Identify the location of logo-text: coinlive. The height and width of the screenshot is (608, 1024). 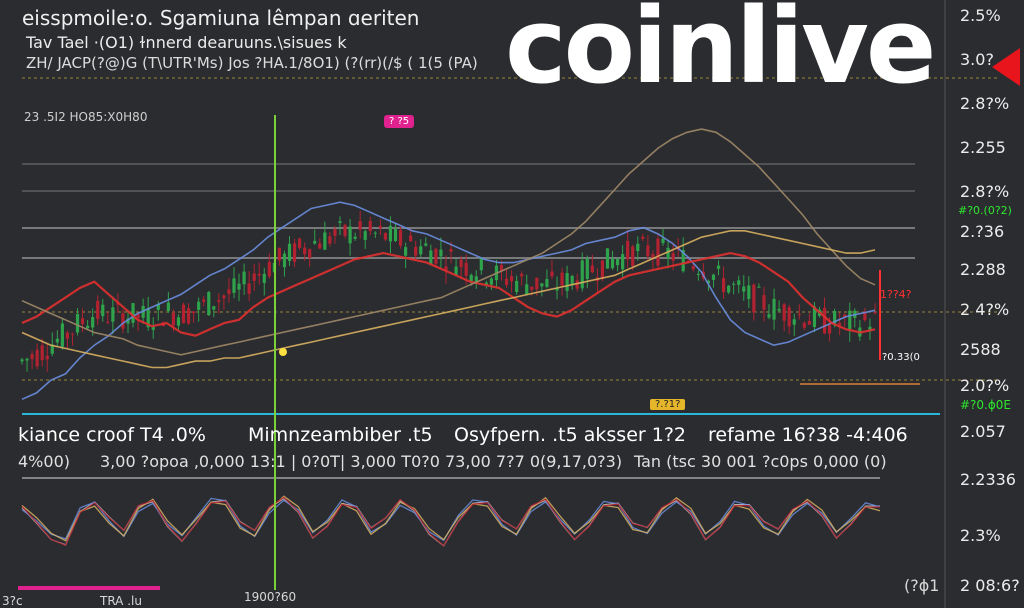
(720, 53).